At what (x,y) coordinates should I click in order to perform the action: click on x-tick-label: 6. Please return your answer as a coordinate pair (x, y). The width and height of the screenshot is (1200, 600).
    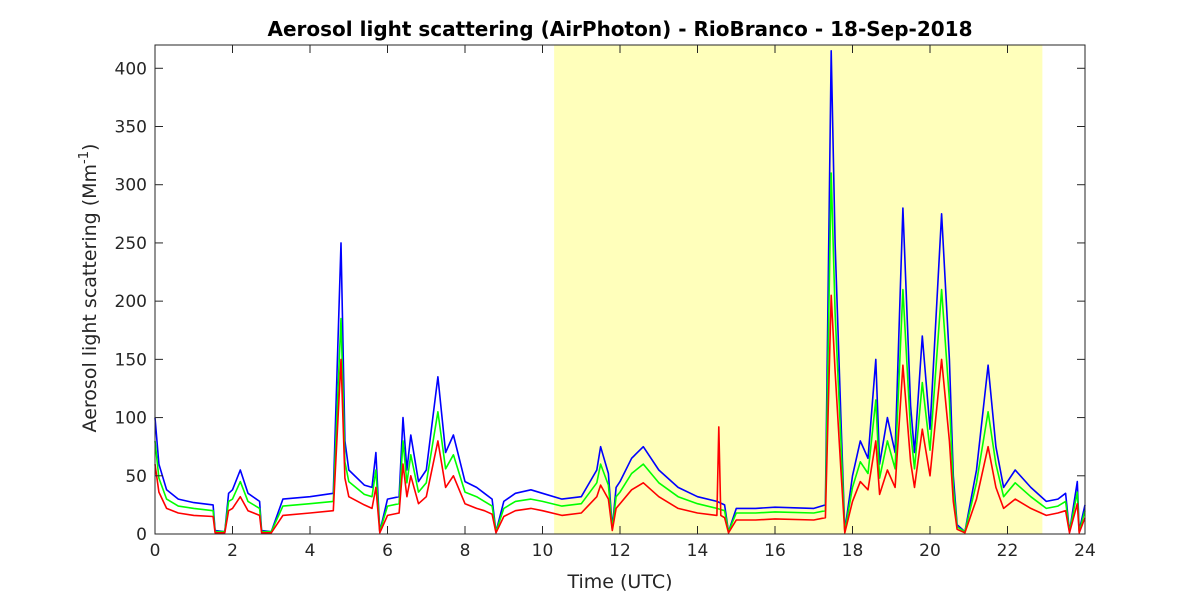
    Looking at the image, I should click on (387, 551).